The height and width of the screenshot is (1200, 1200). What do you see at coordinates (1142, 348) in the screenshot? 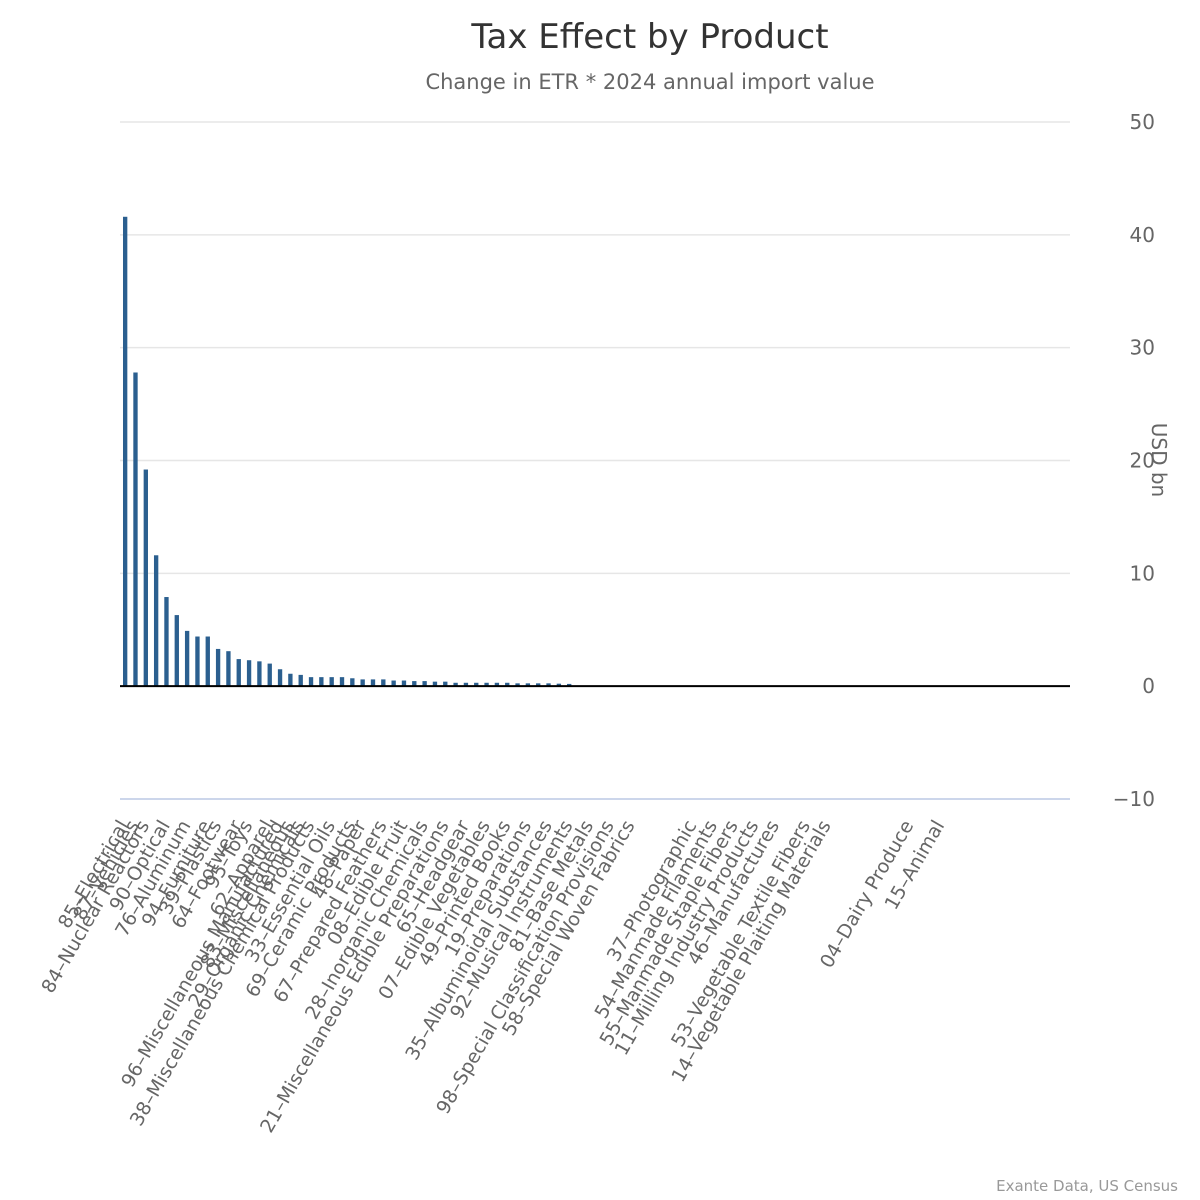
I see `y-tick-label: 30` at bounding box center [1142, 348].